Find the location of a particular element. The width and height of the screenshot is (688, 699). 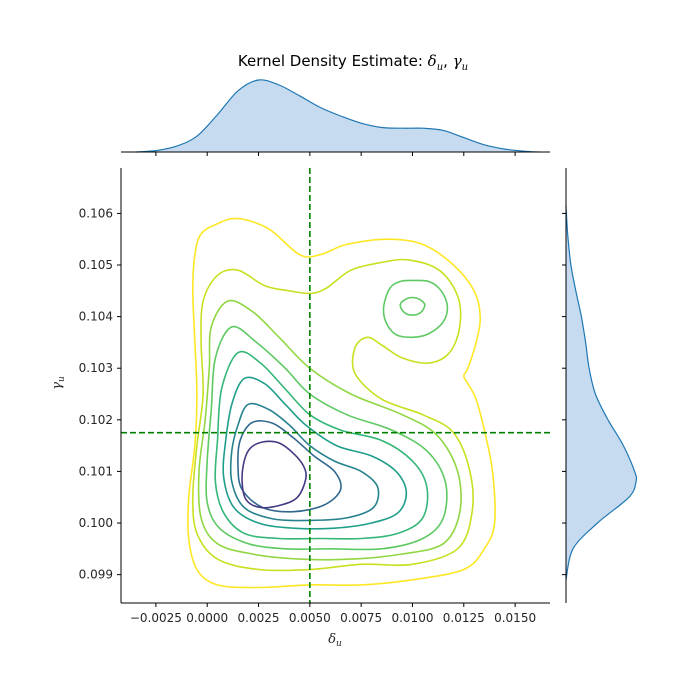

marginal-y-fill is located at coordinates (601, 392).